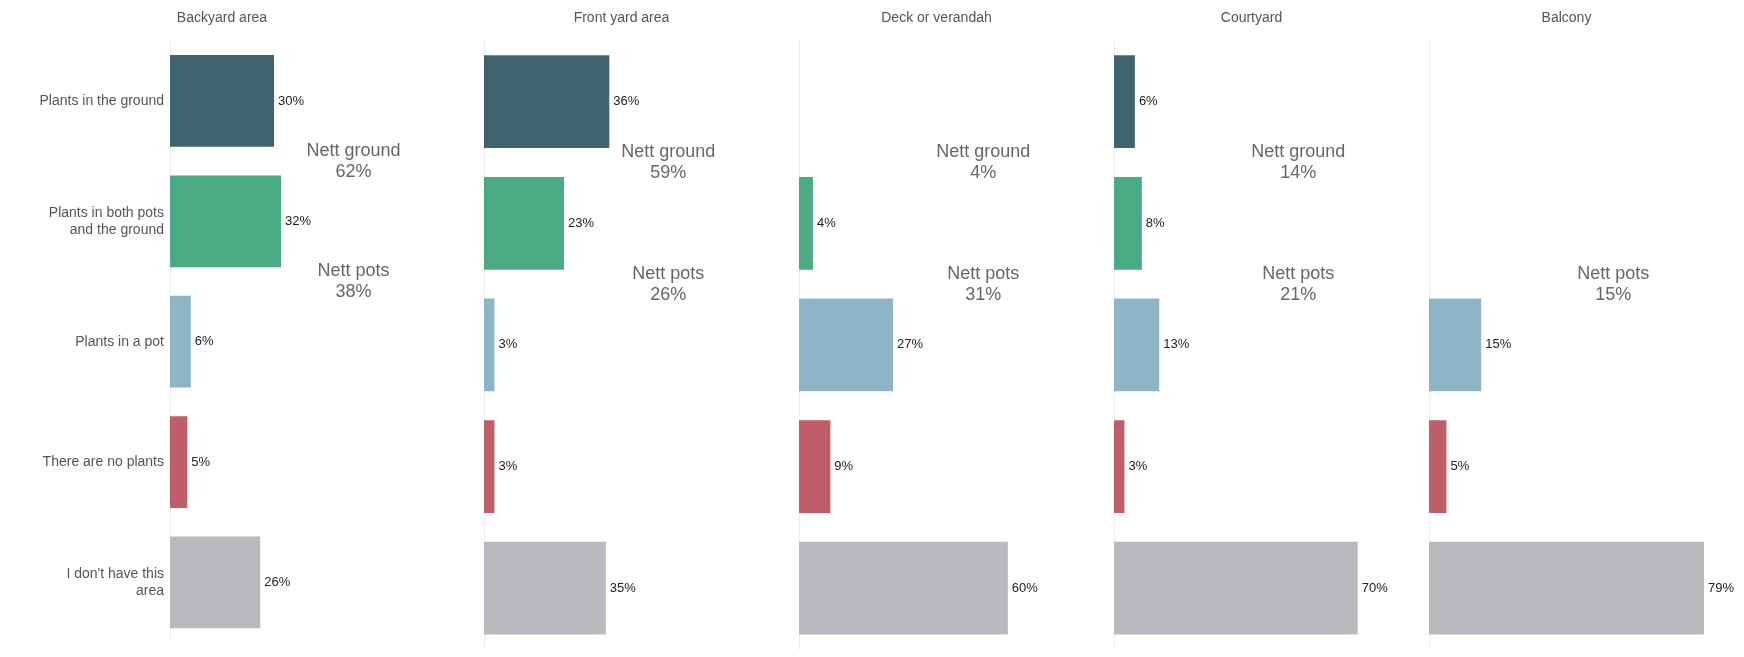 Image resolution: width=1744 pixels, height=657 pixels. Describe the element at coordinates (626, 101) in the screenshot. I see `data-label: 36%` at that location.